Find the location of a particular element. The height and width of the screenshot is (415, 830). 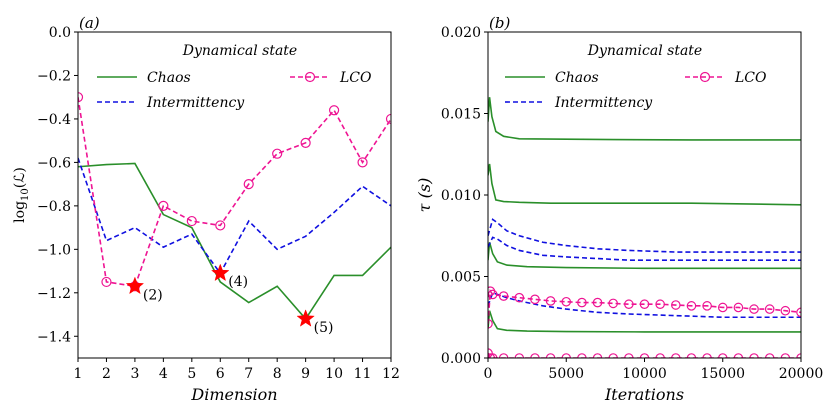

x-tick-label: 1 is located at coordinates (78, 374).